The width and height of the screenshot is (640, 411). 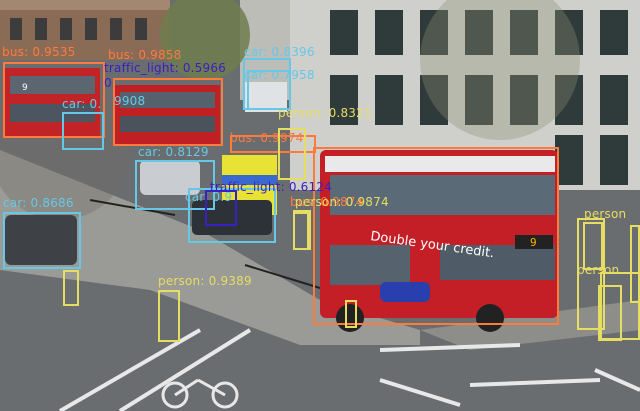 I want to click on traffic-light-label: traffic_light: 0.6124, so click(x=271, y=187).